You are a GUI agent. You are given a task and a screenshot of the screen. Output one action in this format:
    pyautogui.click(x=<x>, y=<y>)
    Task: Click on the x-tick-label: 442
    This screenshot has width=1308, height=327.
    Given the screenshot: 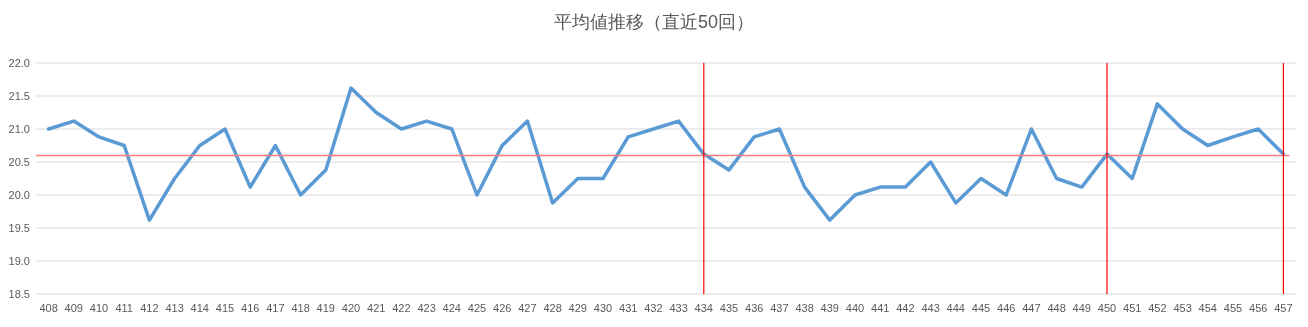 What is the action you would take?
    pyautogui.click(x=905, y=308)
    